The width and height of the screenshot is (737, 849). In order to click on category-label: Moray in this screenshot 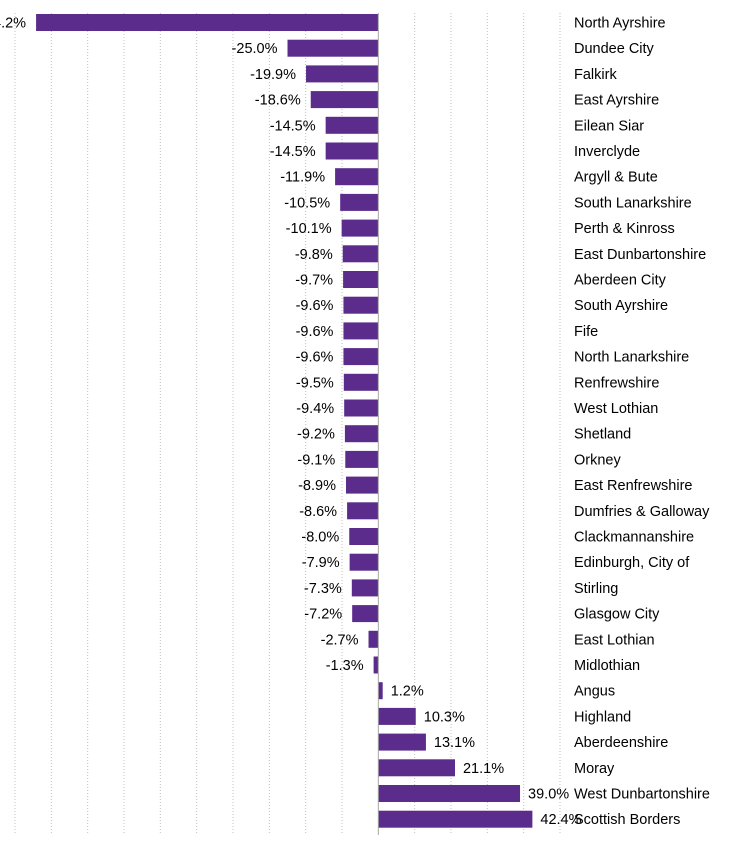, I will do `click(594, 769)`.